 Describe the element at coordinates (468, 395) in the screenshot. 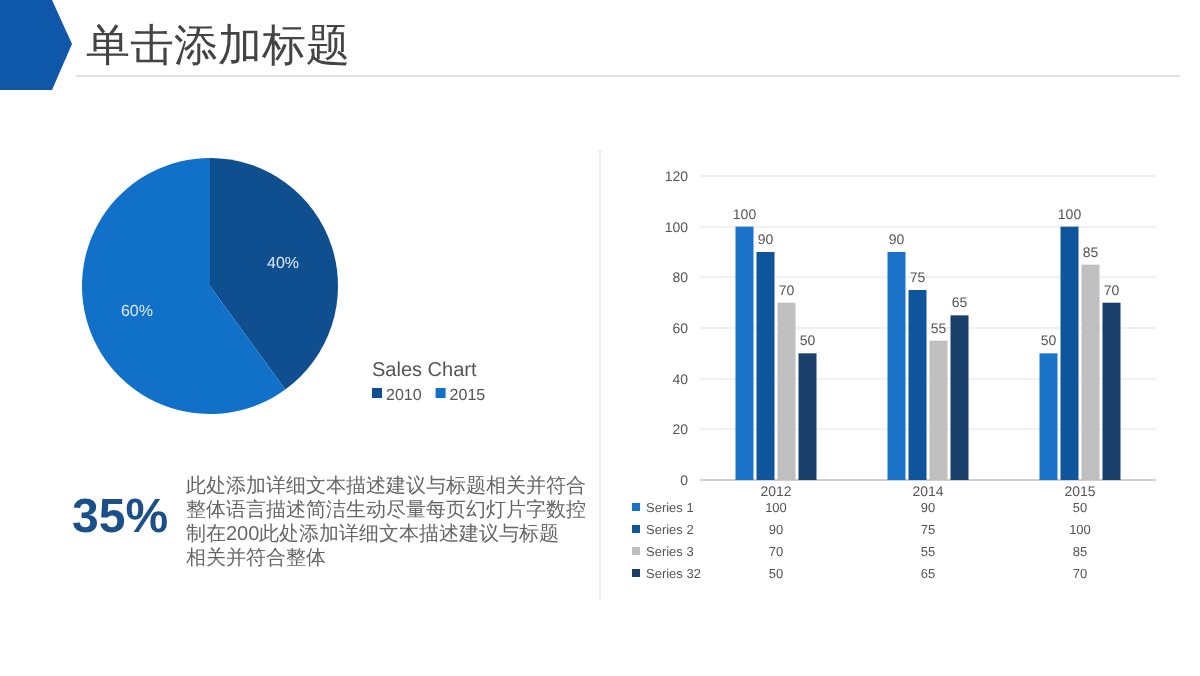

I see `legend-label: 2015` at that location.